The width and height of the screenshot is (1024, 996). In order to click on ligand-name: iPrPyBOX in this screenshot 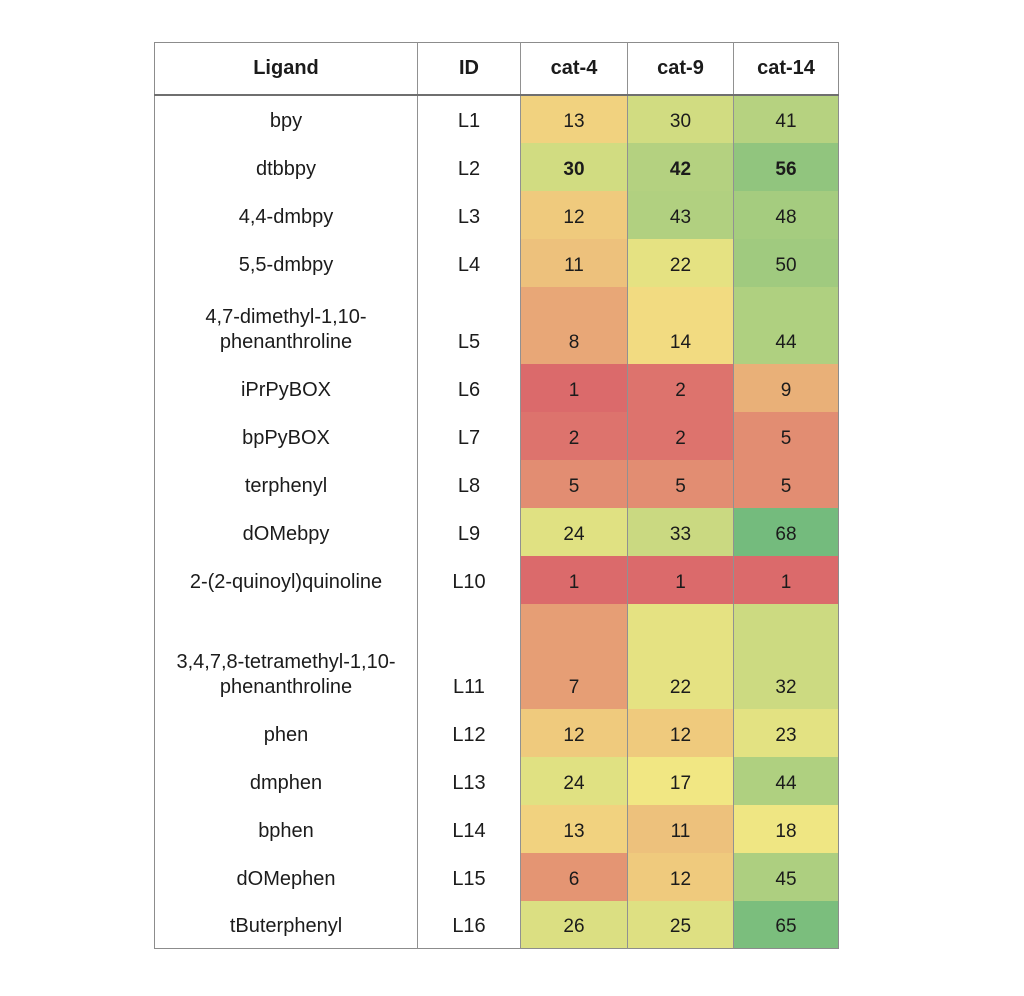, I will do `click(286, 387)`.